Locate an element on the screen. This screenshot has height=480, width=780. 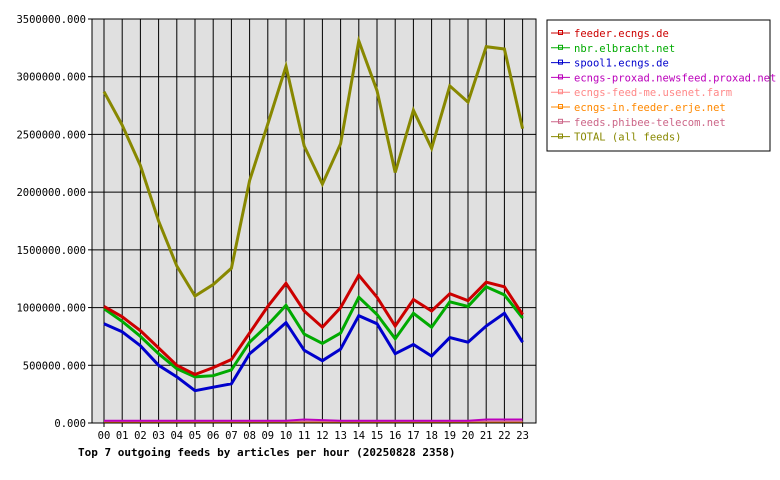
x-tick-label: 21 is located at coordinates (486, 436).